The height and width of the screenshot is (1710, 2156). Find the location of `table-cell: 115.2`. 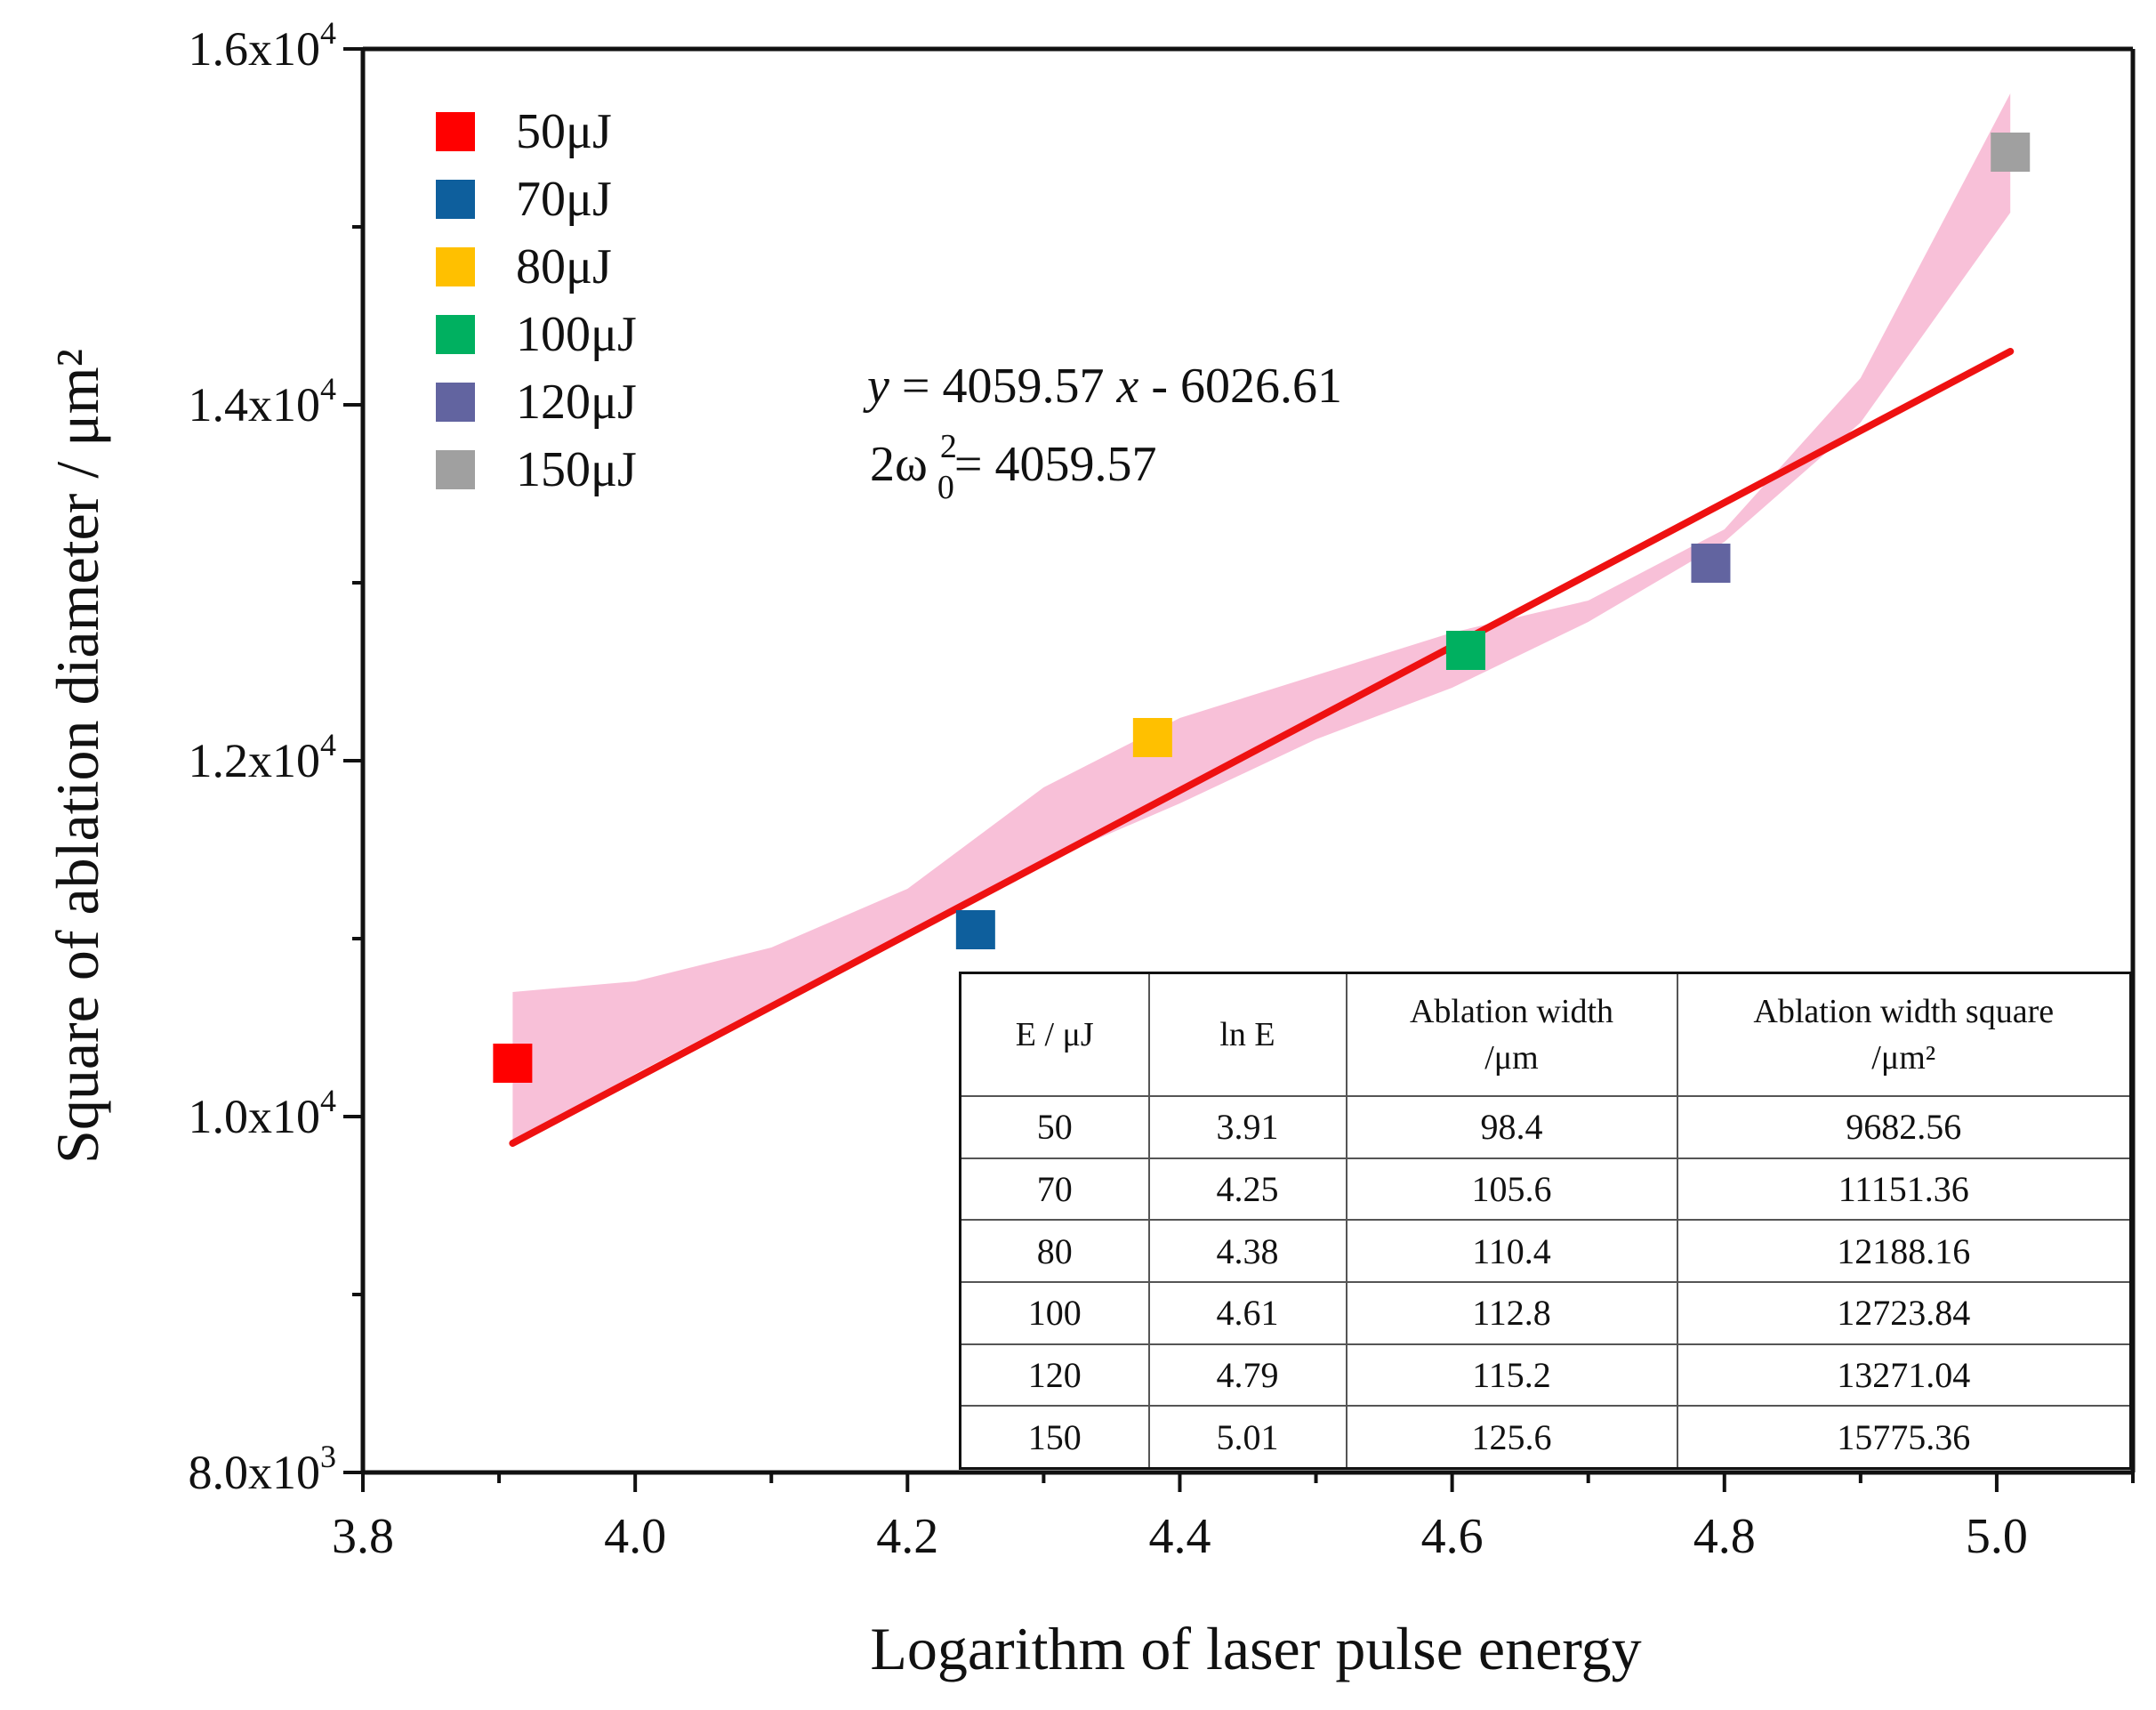

table-cell: 115.2 is located at coordinates (1511, 1375).